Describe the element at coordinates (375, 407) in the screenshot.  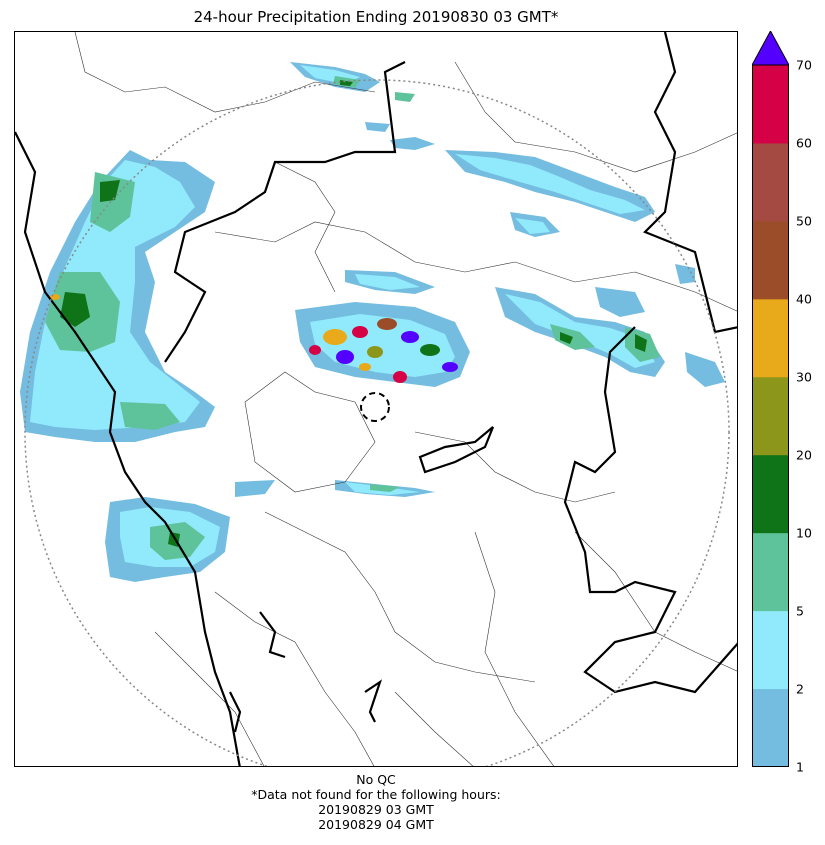
I see `radar-site-marker` at that location.